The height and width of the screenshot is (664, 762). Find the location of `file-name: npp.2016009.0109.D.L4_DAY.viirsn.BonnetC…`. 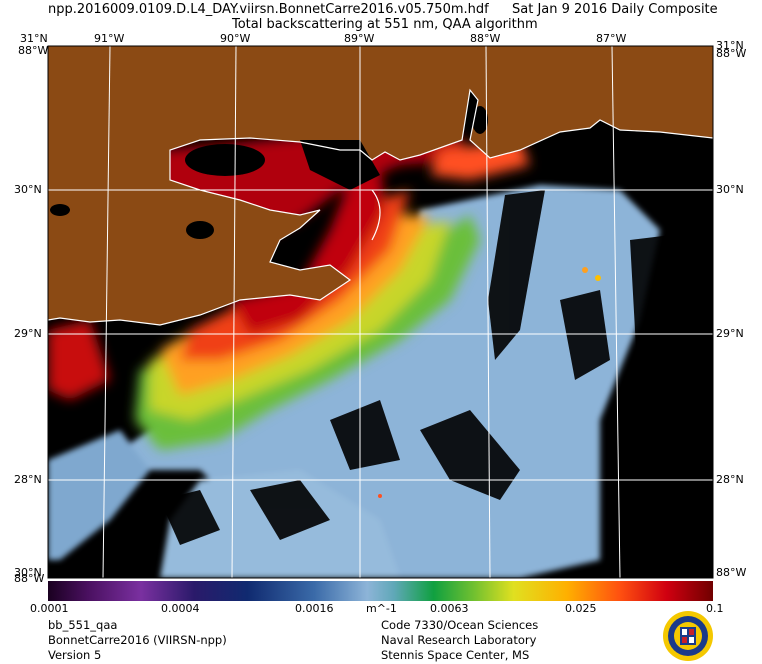

file-name: npp.2016009.0109.D.L4_DAY.viirsn.BonnetC… is located at coordinates (268, 9).